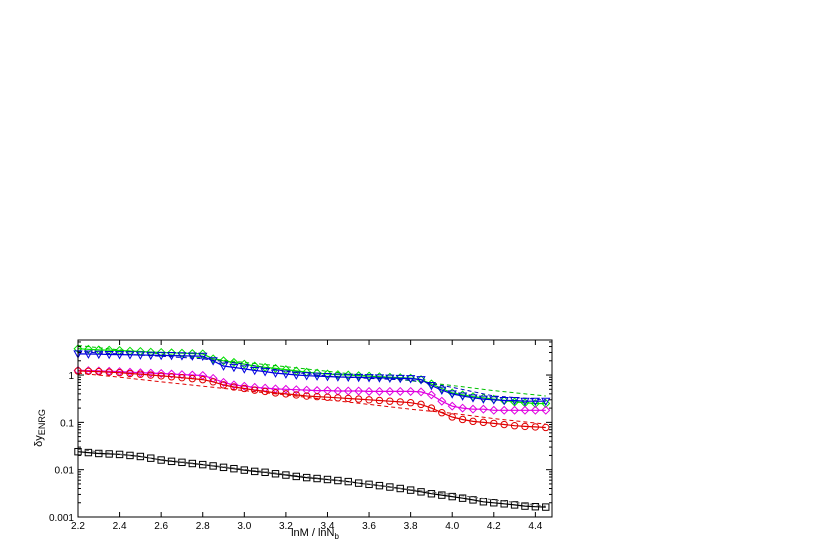  I want to click on x-tick-label: 4.0, so click(452, 526).